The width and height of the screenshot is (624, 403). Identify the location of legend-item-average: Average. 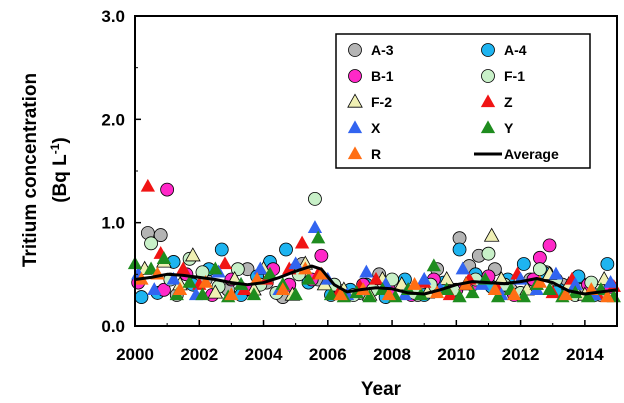
(516, 154).